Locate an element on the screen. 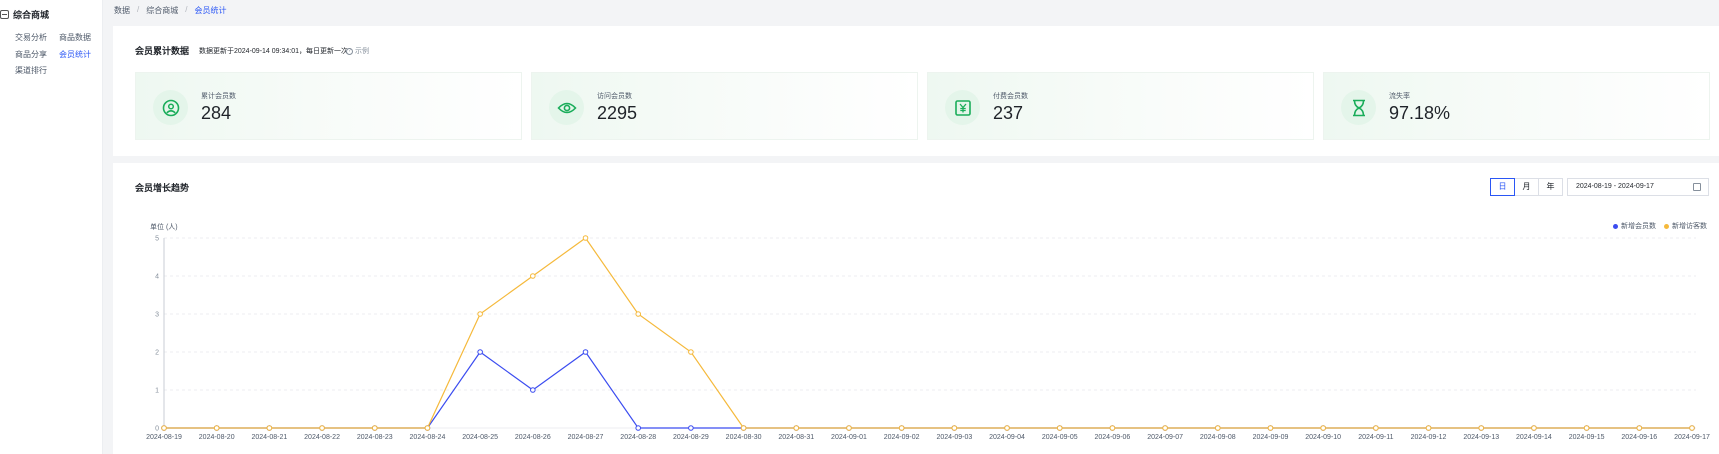 This screenshot has height=454, width=1719. x-tick-label: 2024-08-24 is located at coordinates (428, 437).